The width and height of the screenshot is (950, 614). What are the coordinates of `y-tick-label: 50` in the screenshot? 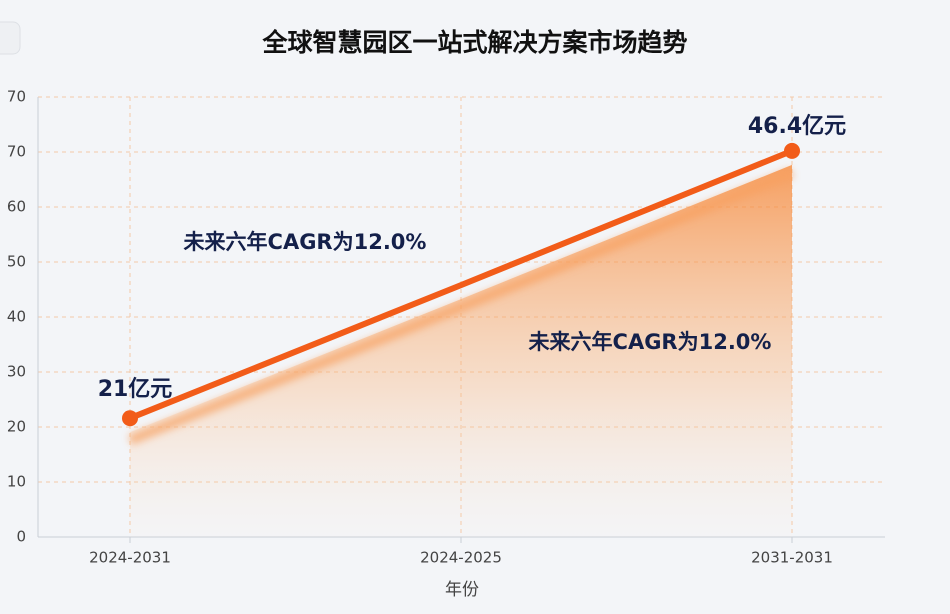 It's located at (16, 262).